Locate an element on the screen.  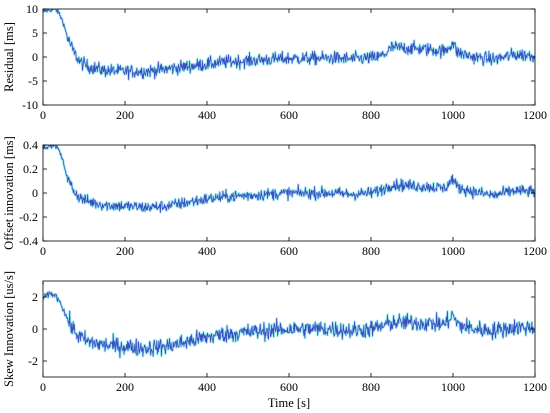
y-tick-label: 5 is located at coordinates (35, 33).